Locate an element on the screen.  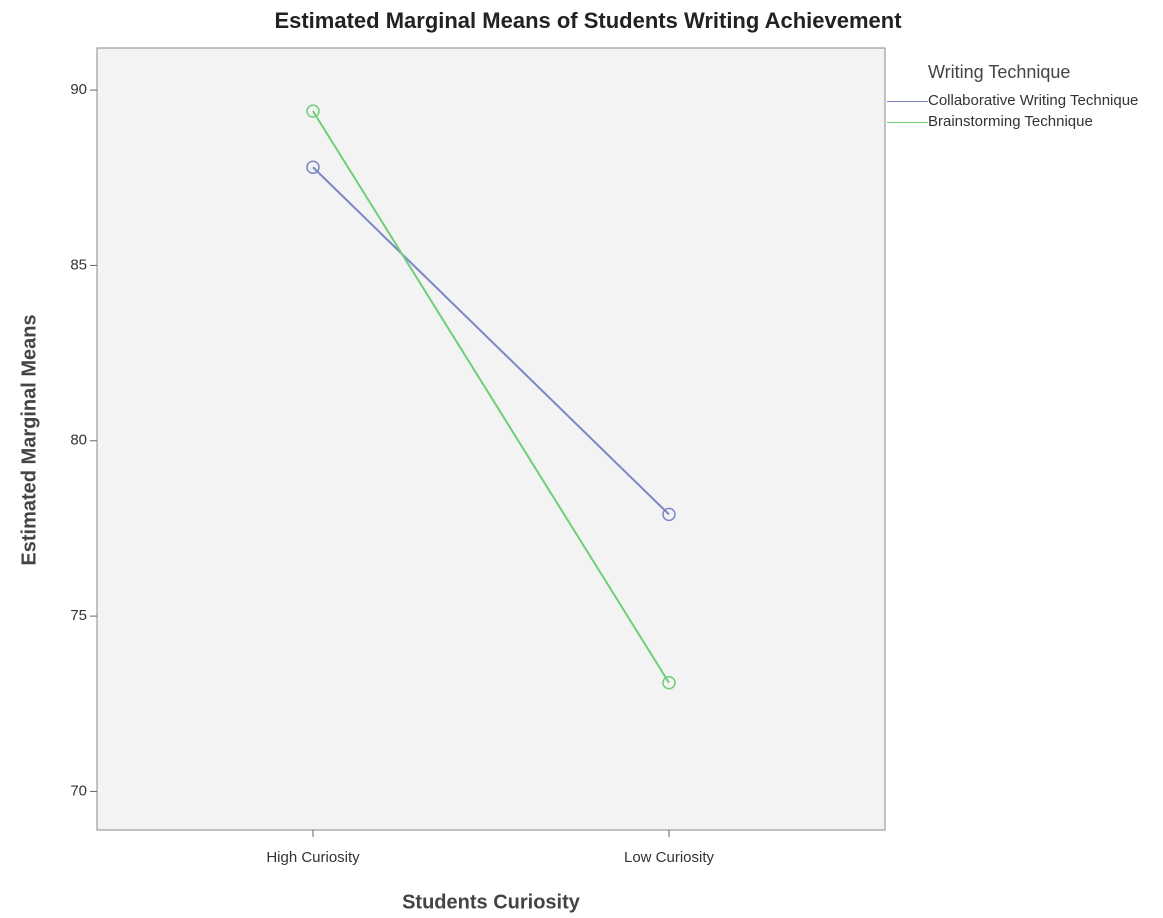
series-line is located at coordinates (491, 341).